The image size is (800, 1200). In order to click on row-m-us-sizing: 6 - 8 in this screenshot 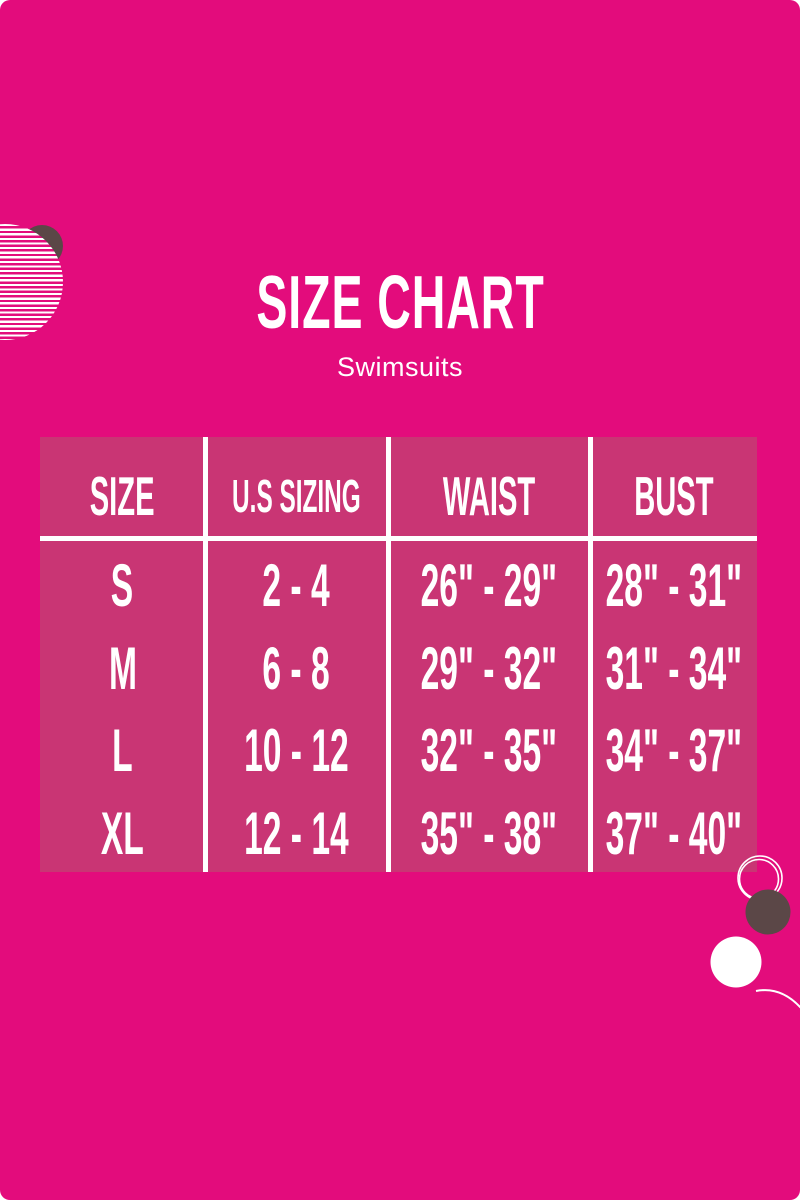, I will do `click(296, 668)`.